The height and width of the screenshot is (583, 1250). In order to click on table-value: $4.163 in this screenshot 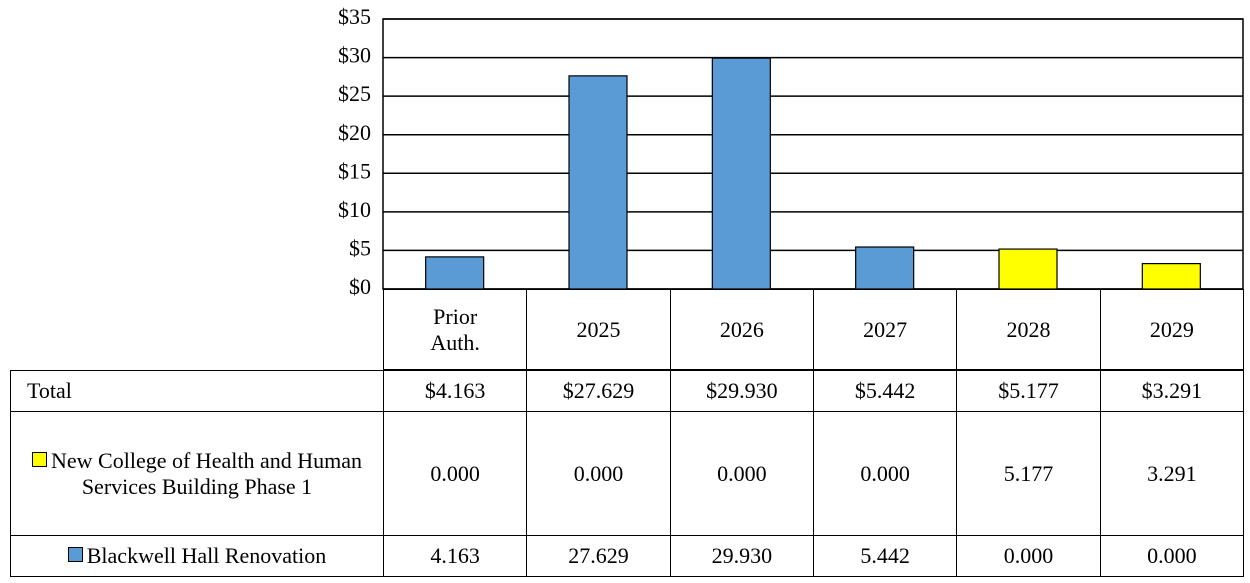, I will do `click(455, 391)`.